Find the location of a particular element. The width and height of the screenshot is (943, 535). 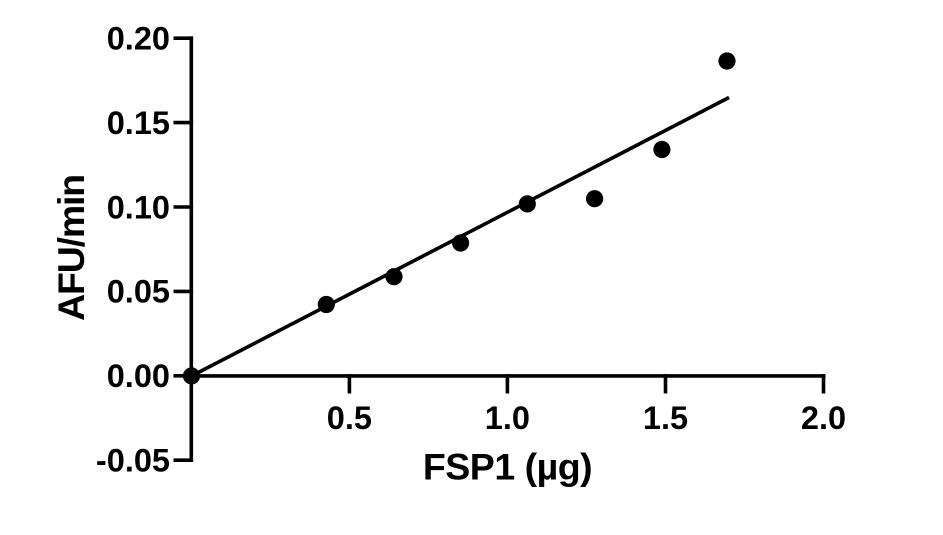

svg-text: FSP1 (µg) is located at coordinates (507, 467).